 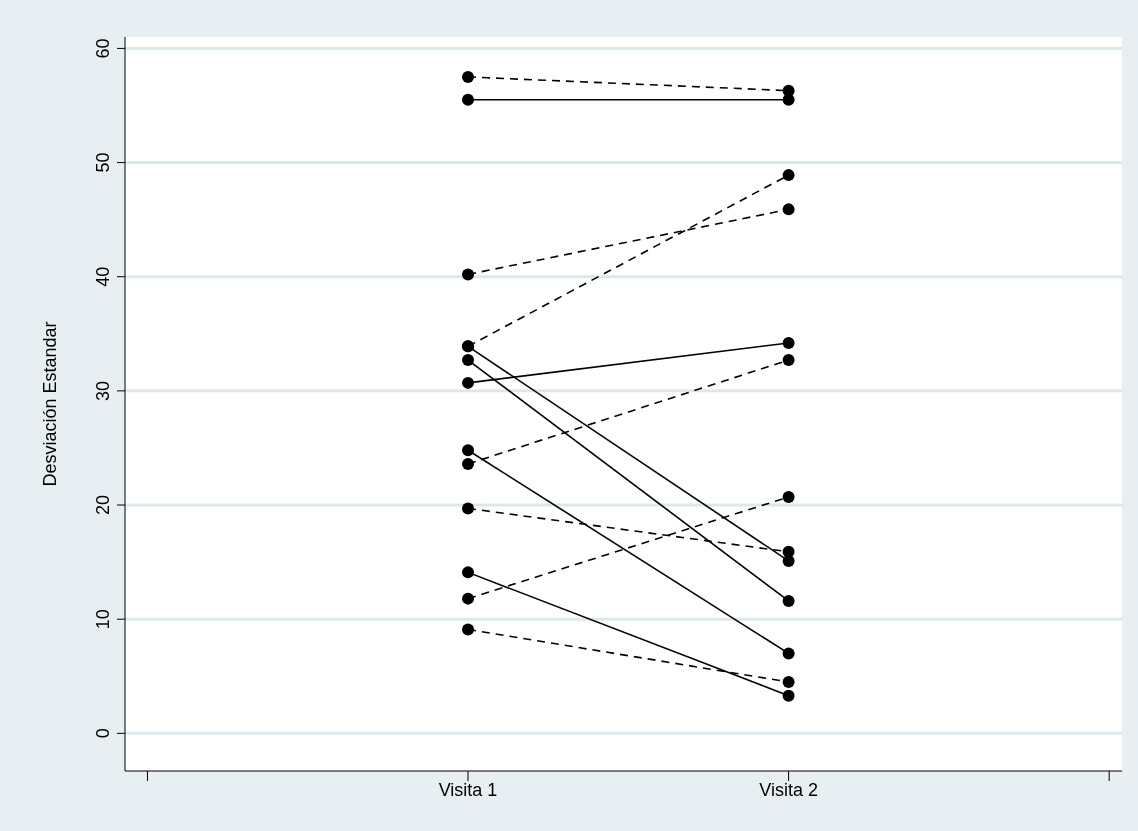 What do you see at coordinates (103, 276) in the screenshot?
I see `y-tick-label: 40` at bounding box center [103, 276].